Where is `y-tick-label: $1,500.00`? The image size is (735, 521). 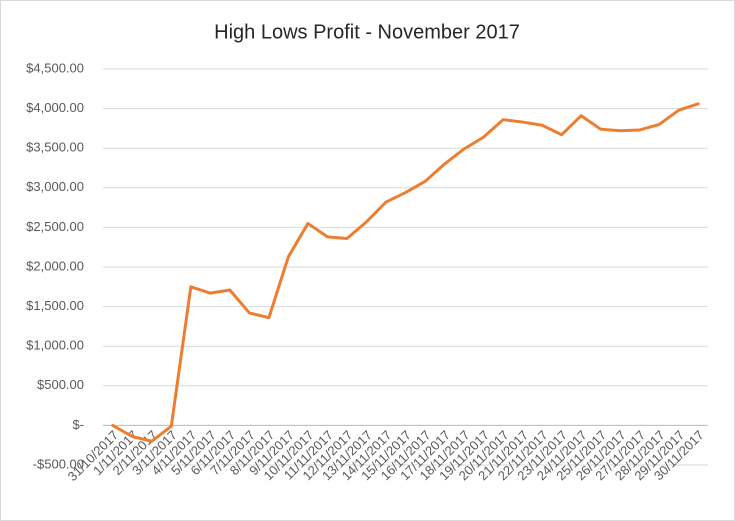
y-tick-label: $1,500.00 is located at coordinates (55, 305).